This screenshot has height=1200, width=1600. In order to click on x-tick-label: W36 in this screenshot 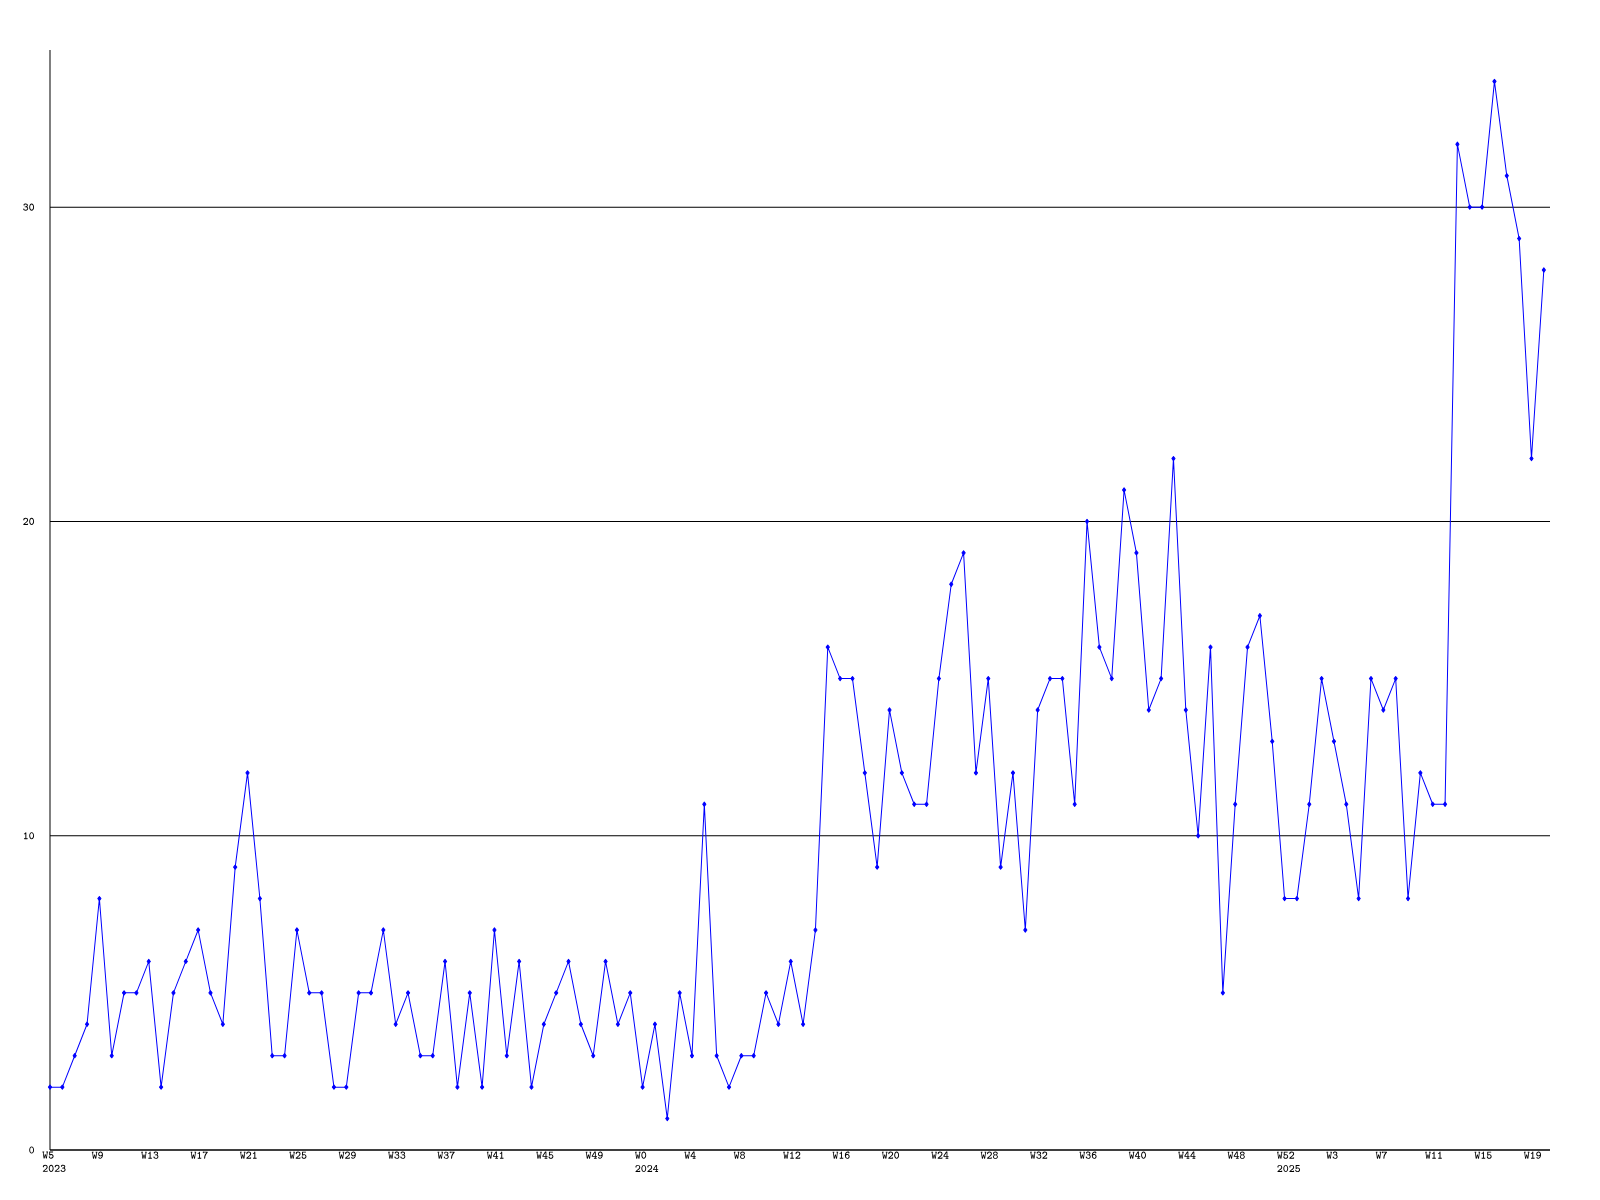, I will do `click(1088, 1155)`.